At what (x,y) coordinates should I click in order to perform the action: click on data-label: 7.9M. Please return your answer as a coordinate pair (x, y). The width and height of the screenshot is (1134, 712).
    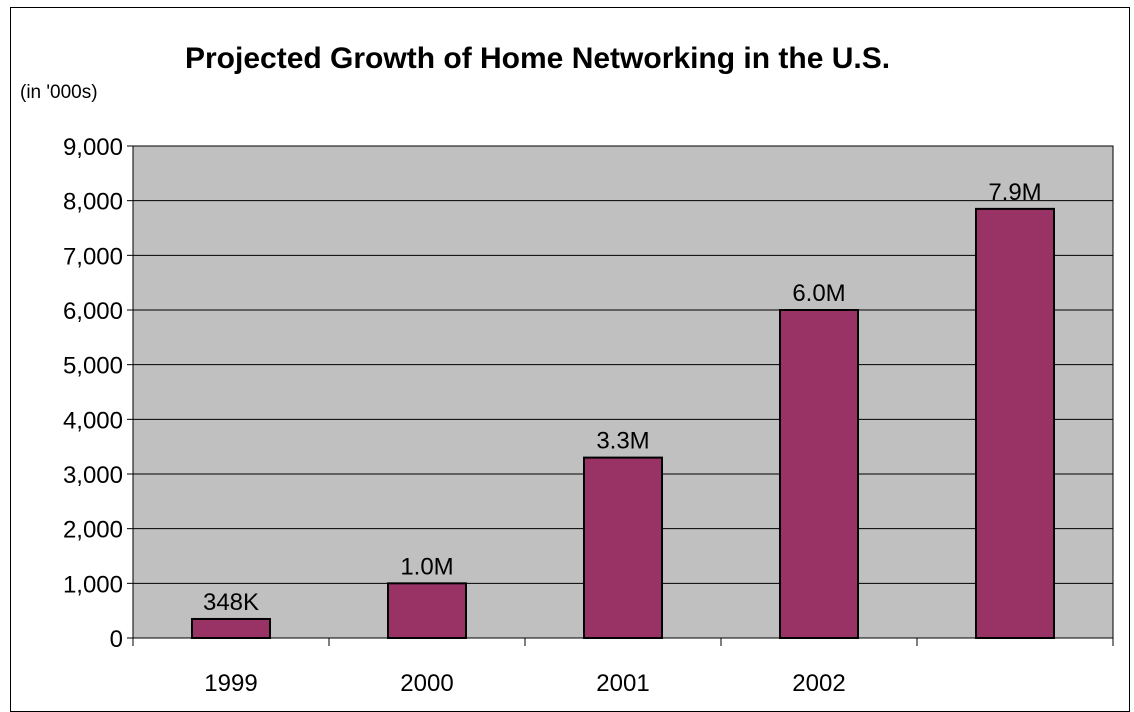
    Looking at the image, I should click on (1014, 192).